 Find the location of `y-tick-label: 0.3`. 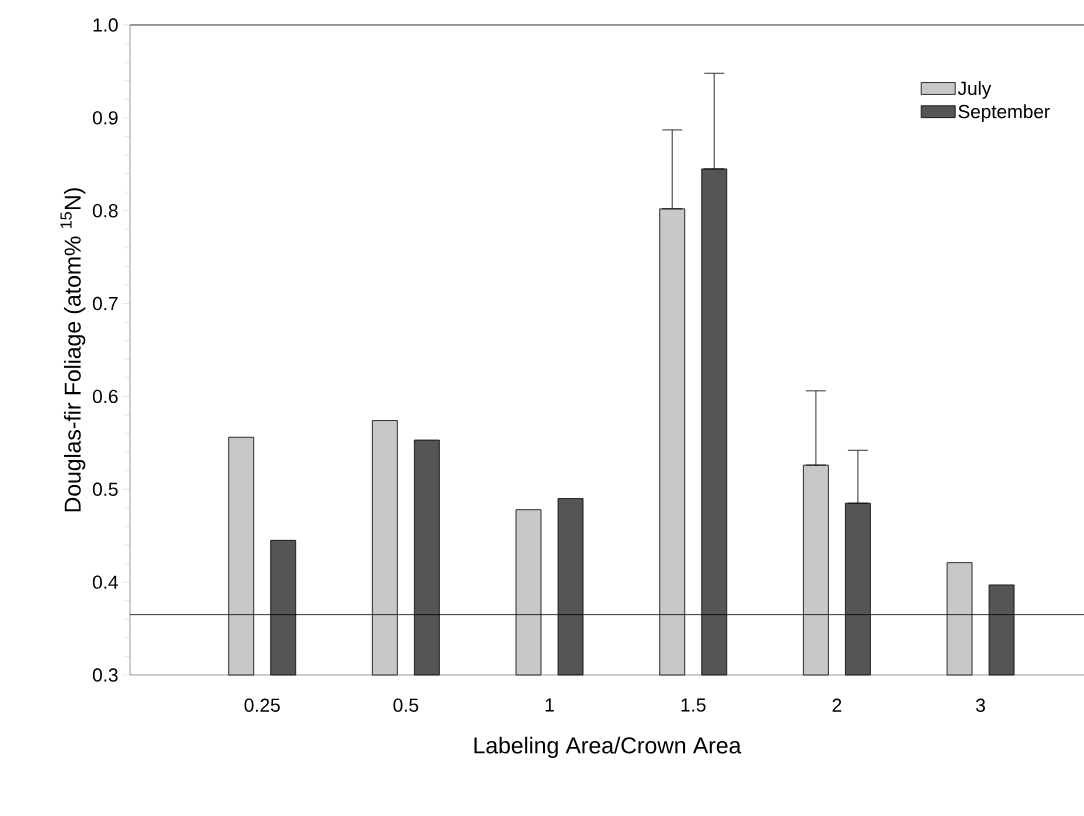

y-tick-label: 0.3 is located at coordinates (105, 675).